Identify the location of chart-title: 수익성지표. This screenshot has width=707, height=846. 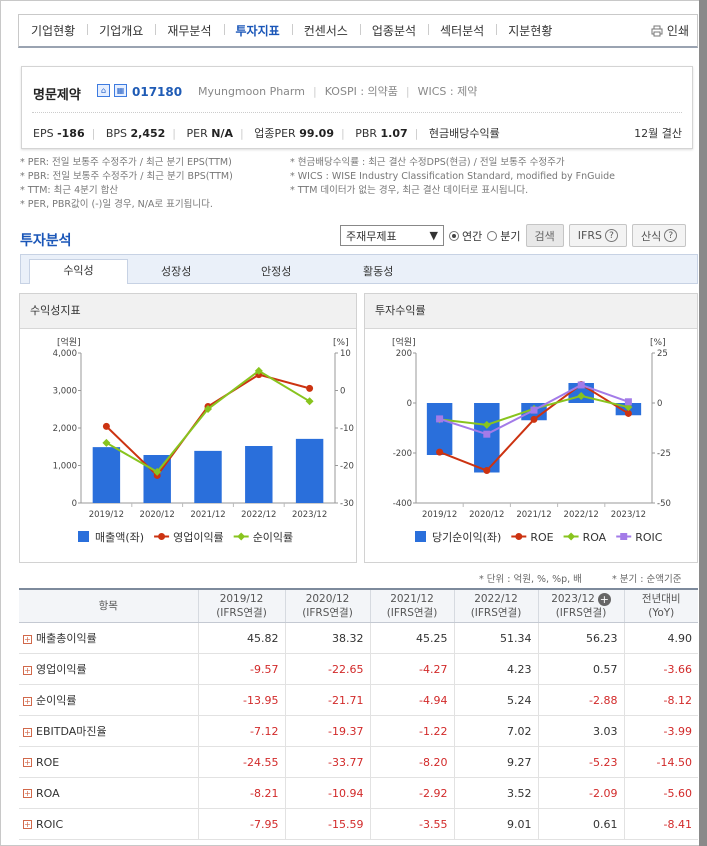
(188, 311).